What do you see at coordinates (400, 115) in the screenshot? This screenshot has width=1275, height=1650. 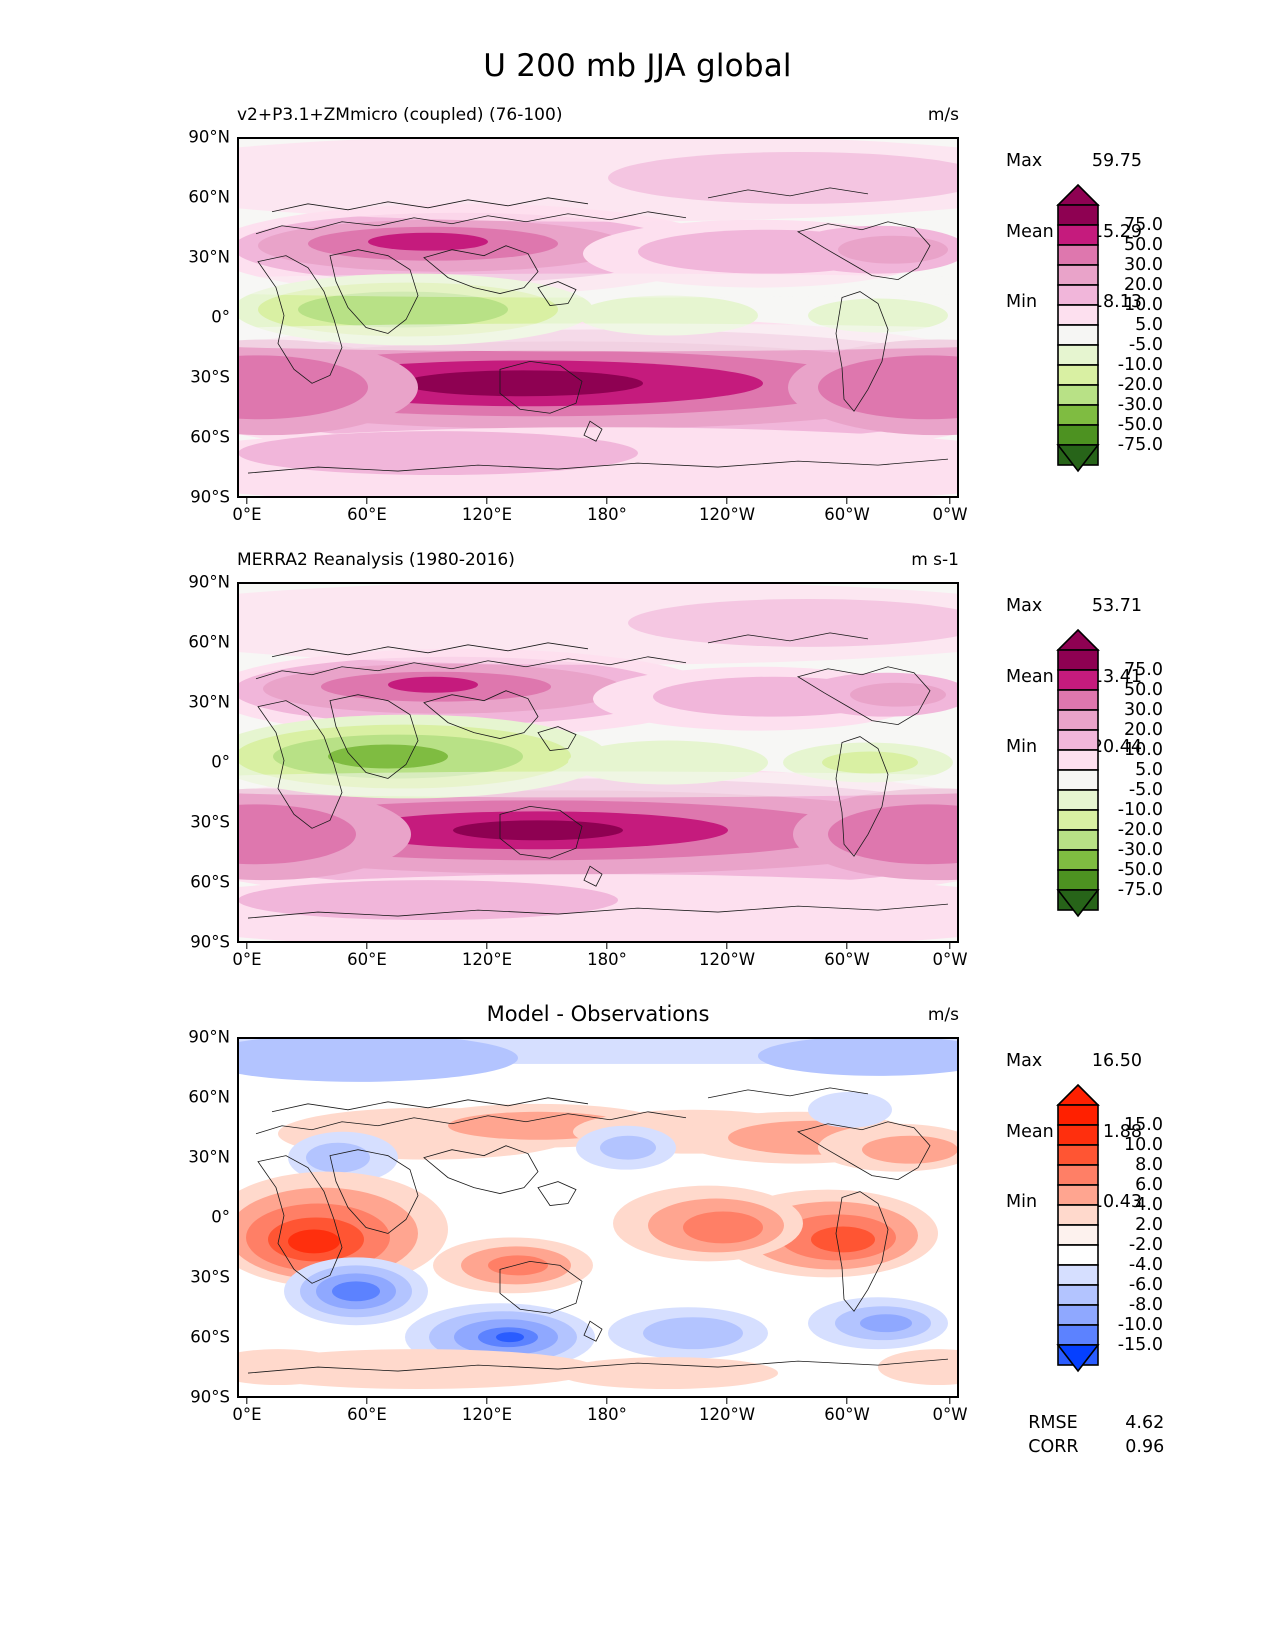 I see `panel-model-subtitle: v2+P3.1+ZMmicro (coupled) (76-100)` at bounding box center [400, 115].